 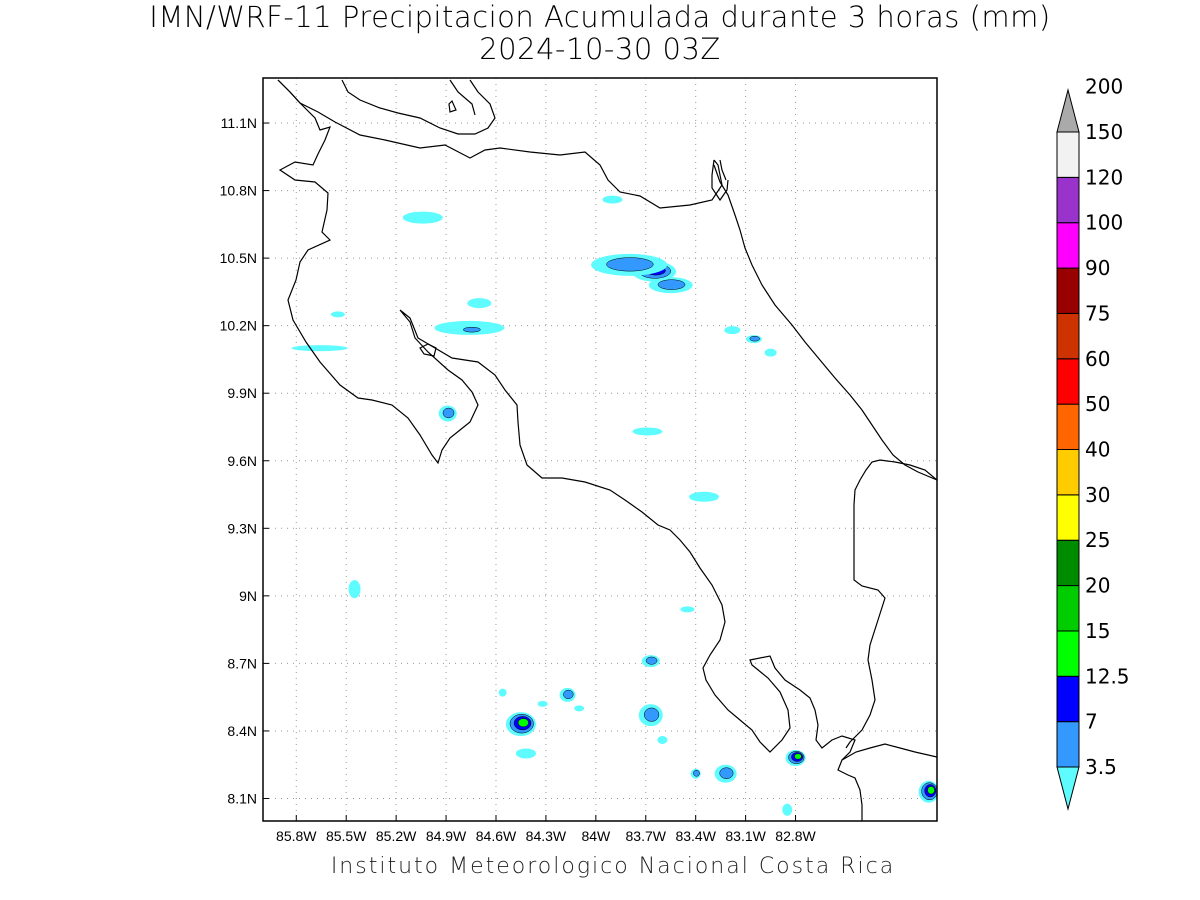 I want to click on chart-subtitle: 2024-10-30 03Z, so click(x=600, y=49).